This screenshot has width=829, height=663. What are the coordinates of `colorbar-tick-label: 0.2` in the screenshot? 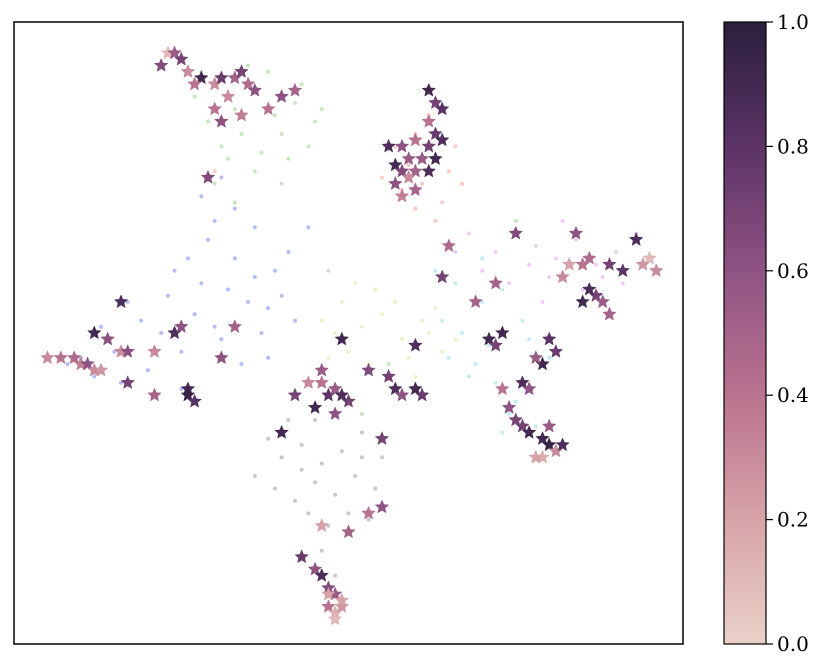 It's located at (793, 520).